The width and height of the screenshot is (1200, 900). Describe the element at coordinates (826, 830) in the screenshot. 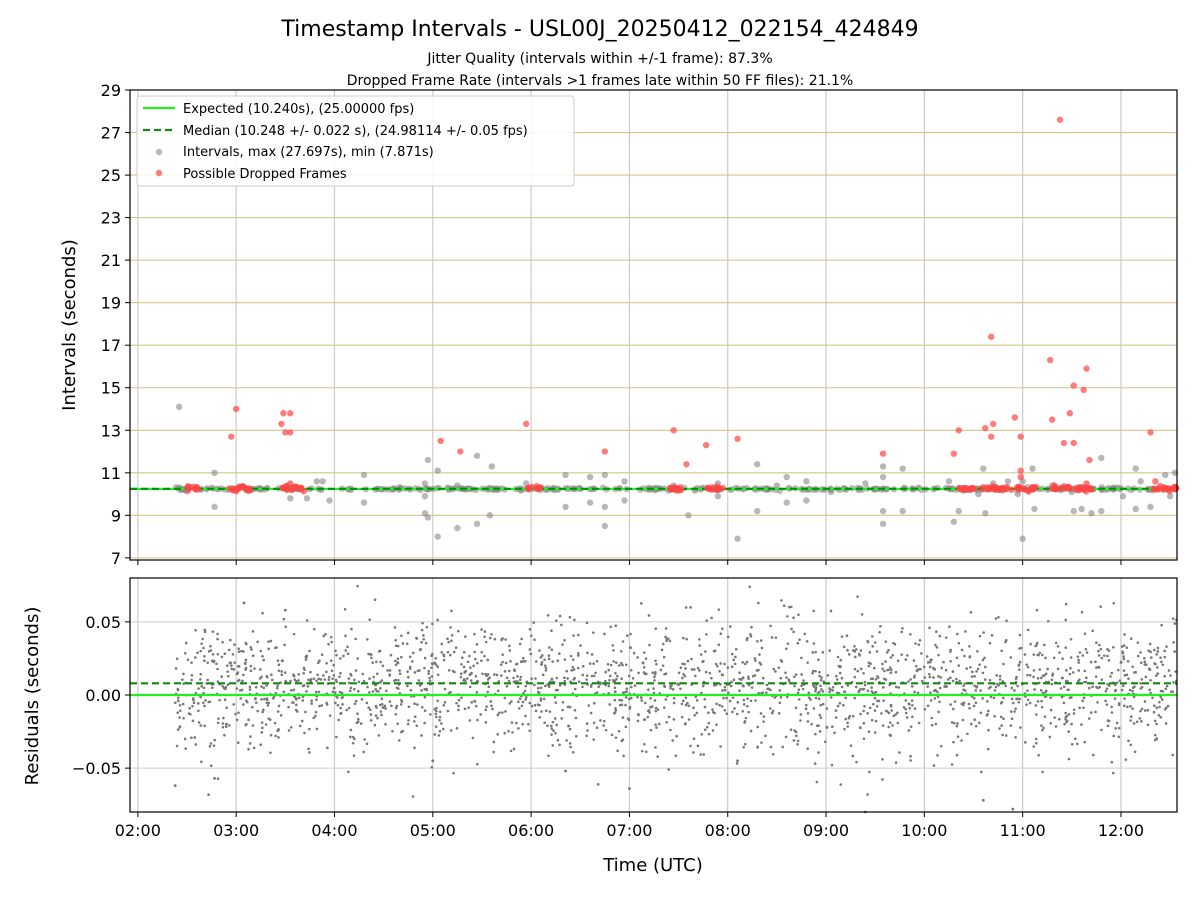

I see `bottom-xtick-label-7: 09:00` at that location.